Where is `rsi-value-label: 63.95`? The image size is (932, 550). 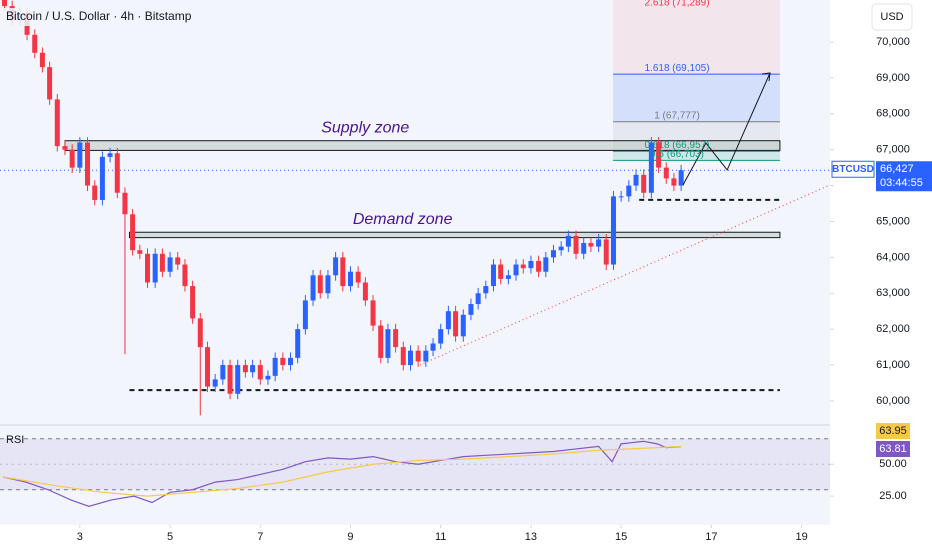
rsi-value-label: 63.95 is located at coordinates (893, 431).